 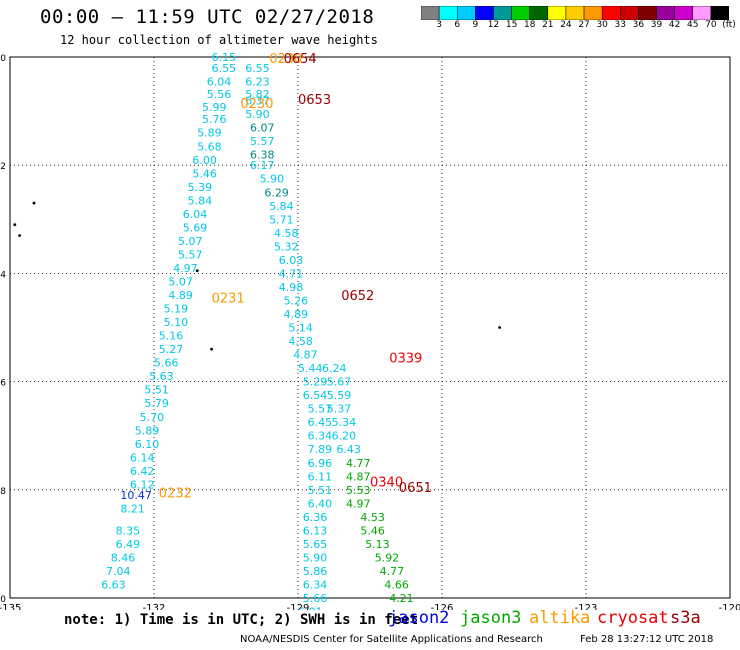 What do you see at coordinates (386, 483) in the screenshot?
I see `pass-time-label: 0340` at bounding box center [386, 483].